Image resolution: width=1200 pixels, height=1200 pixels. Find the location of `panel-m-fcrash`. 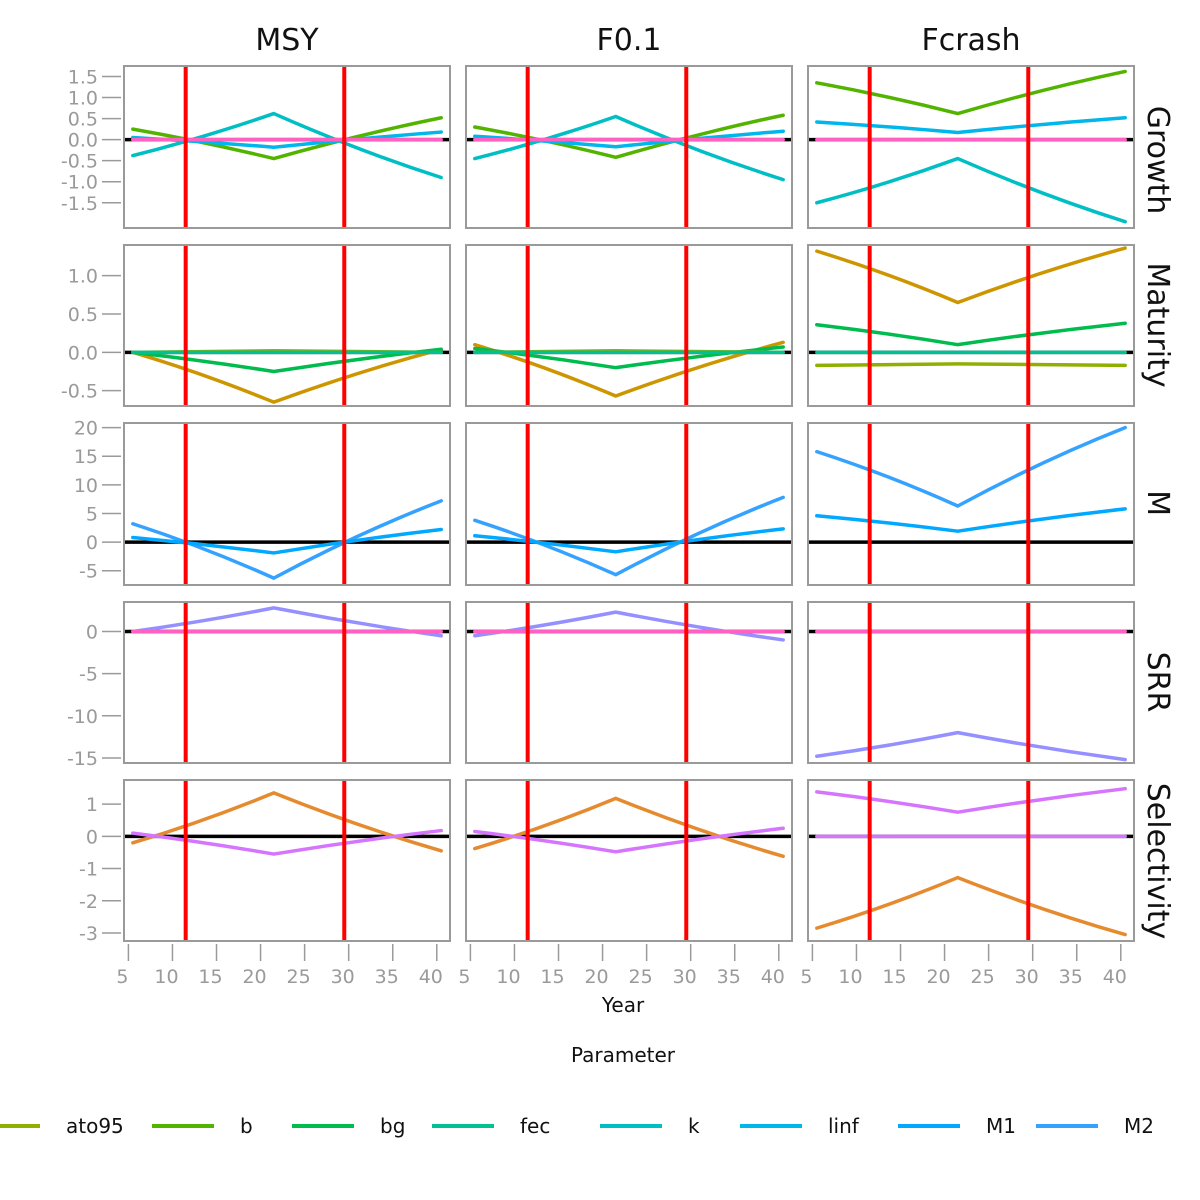

panel-m-fcrash is located at coordinates (971, 504).